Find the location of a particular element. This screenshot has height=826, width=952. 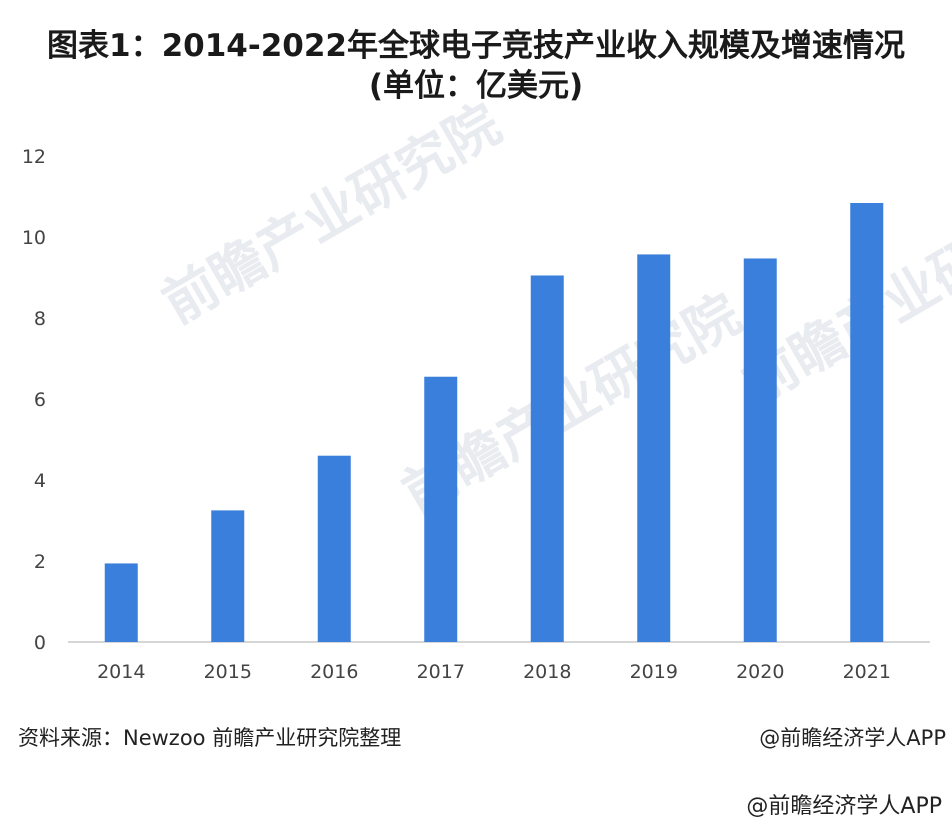

y-tick-label: 10 is located at coordinates (34, 238).